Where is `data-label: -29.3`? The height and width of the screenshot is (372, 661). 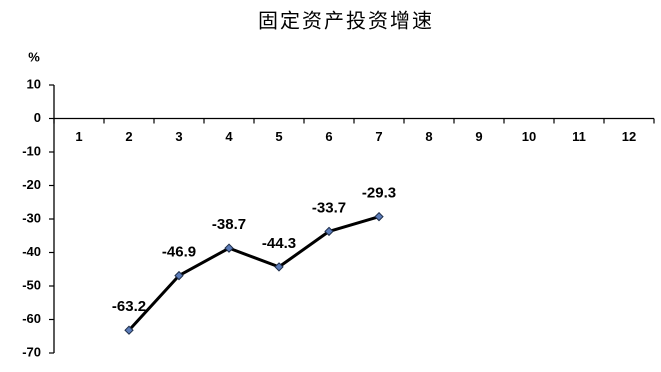 data-label: -29.3 is located at coordinates (379, 193).